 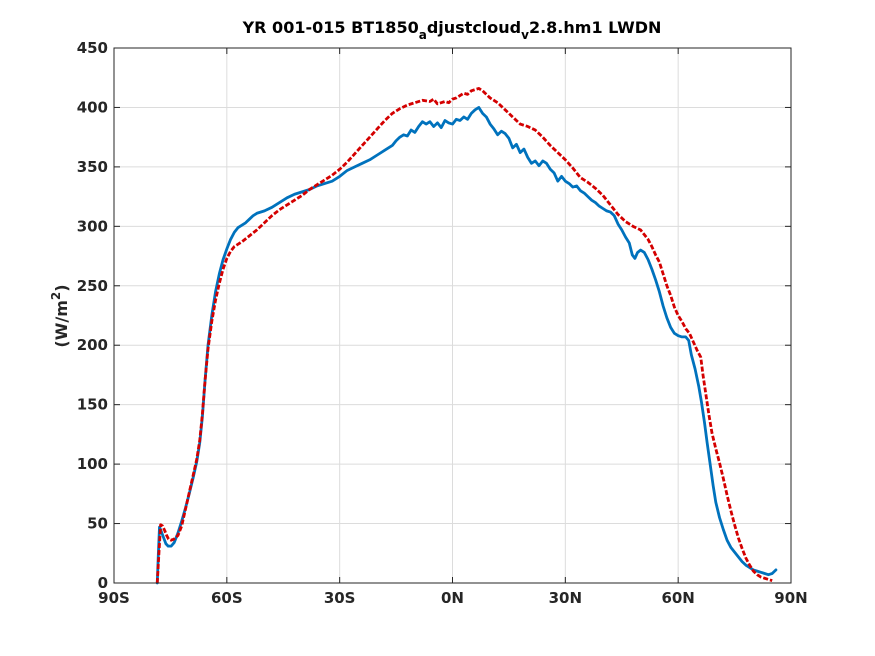 I want to click on ylabel-suffix: ), so click(x=61, y=287).